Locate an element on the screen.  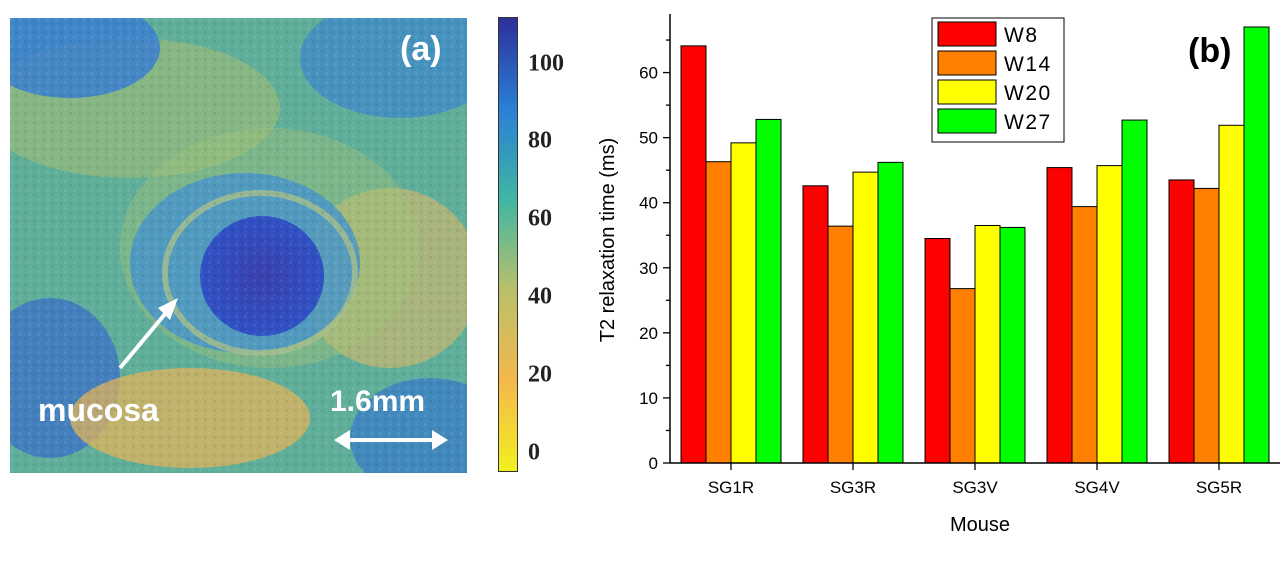
legend-swatch-w20 is located at coordinates (967, 92).